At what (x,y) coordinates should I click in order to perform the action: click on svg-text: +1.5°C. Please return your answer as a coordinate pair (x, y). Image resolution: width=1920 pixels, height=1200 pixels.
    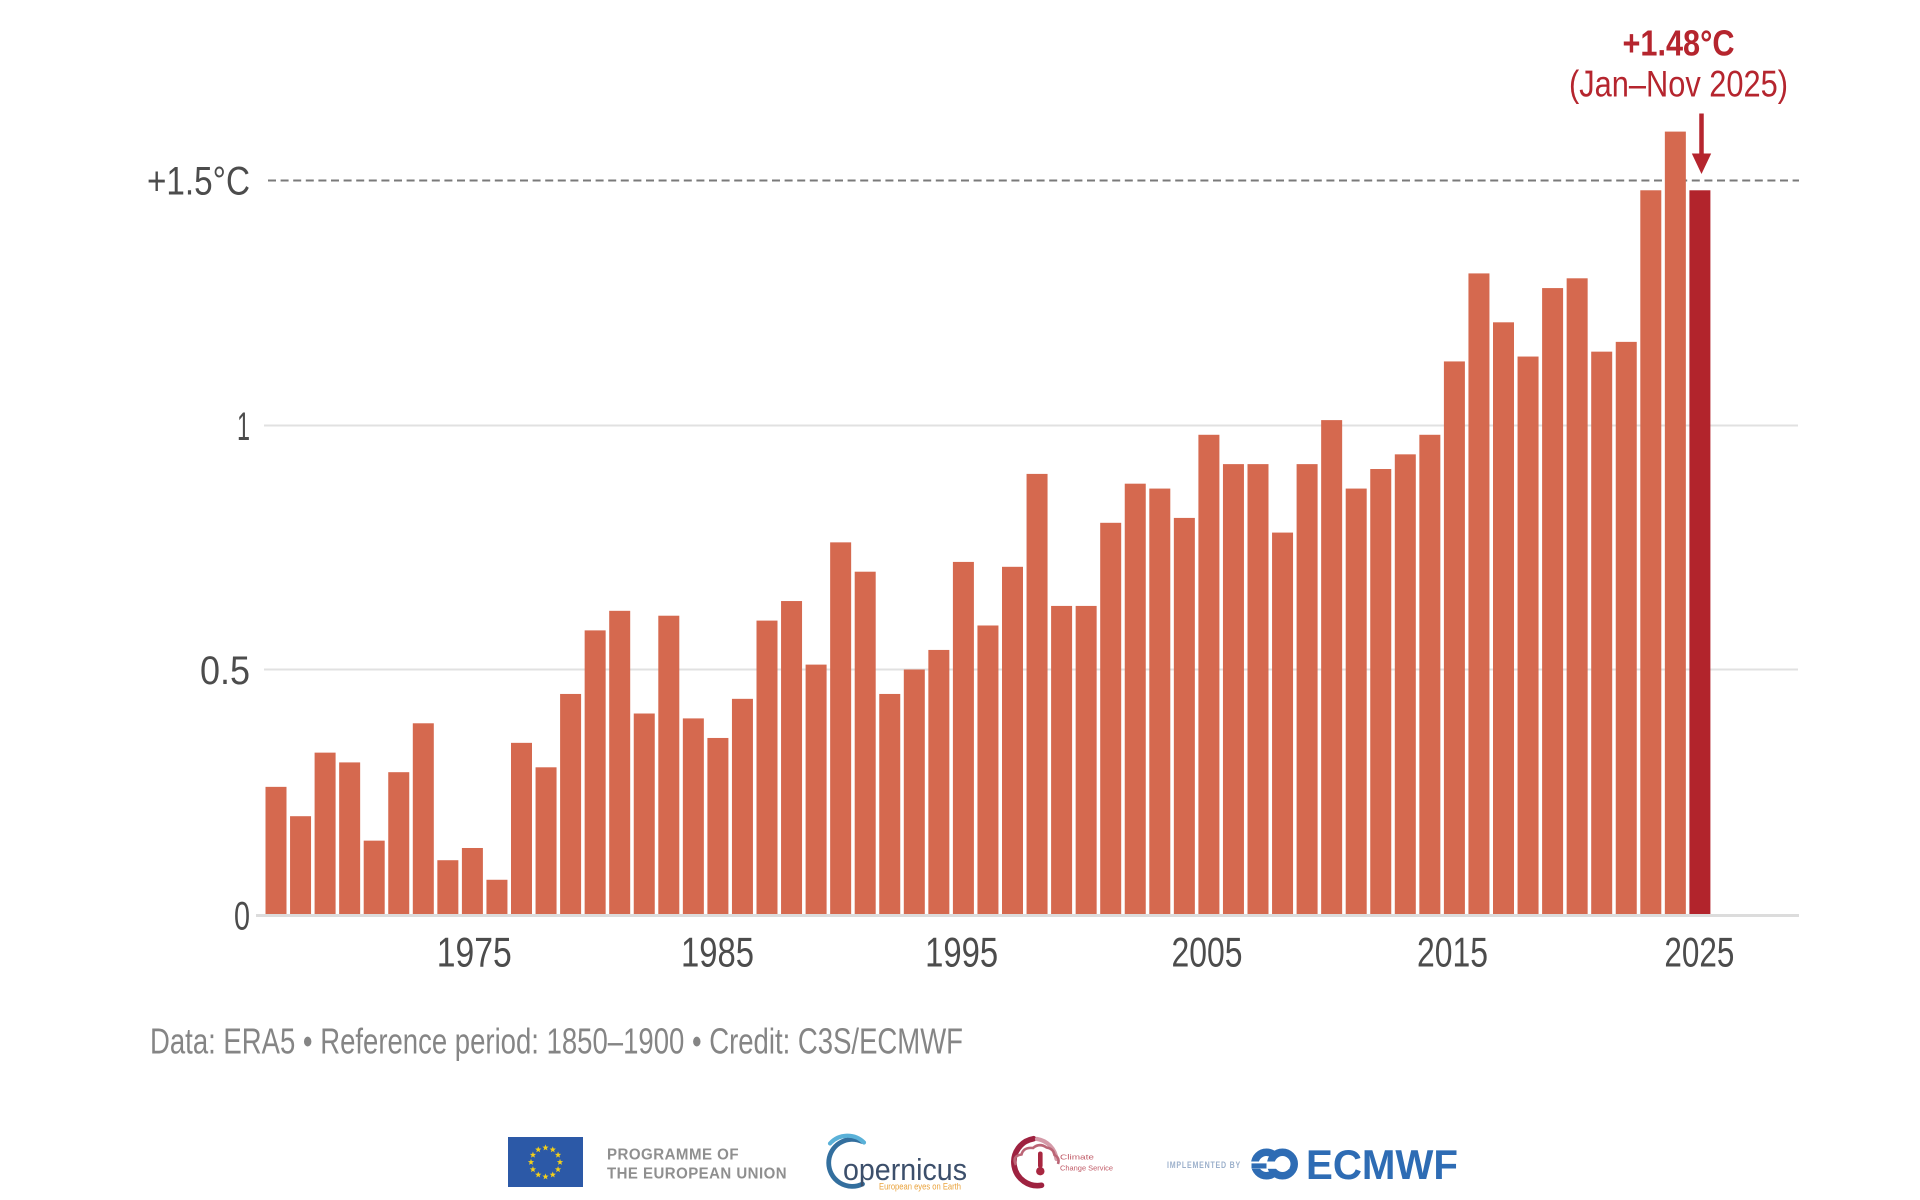
    Looking at the image, I should click on (198, 182).